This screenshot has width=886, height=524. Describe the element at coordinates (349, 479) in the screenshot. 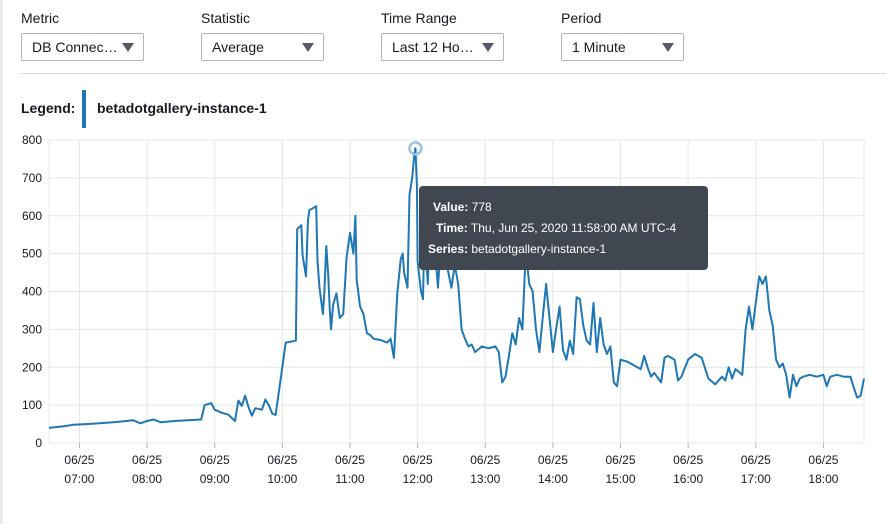

I see `x-tick-time: 11:00` at that location.